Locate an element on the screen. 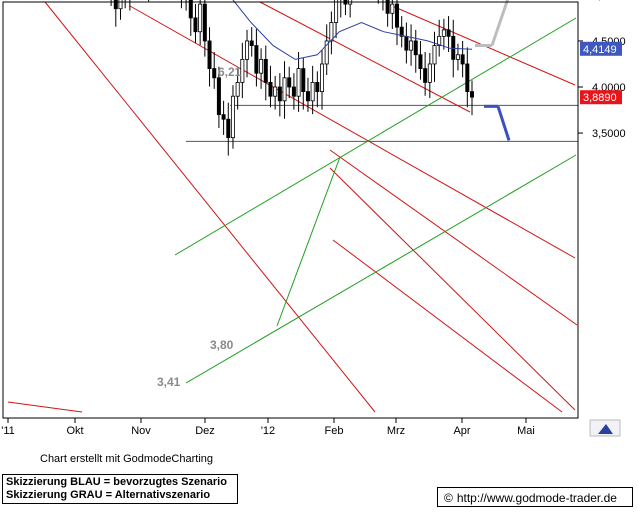  price-badge-label: 4,4149 is located at coordinates (600, 50).